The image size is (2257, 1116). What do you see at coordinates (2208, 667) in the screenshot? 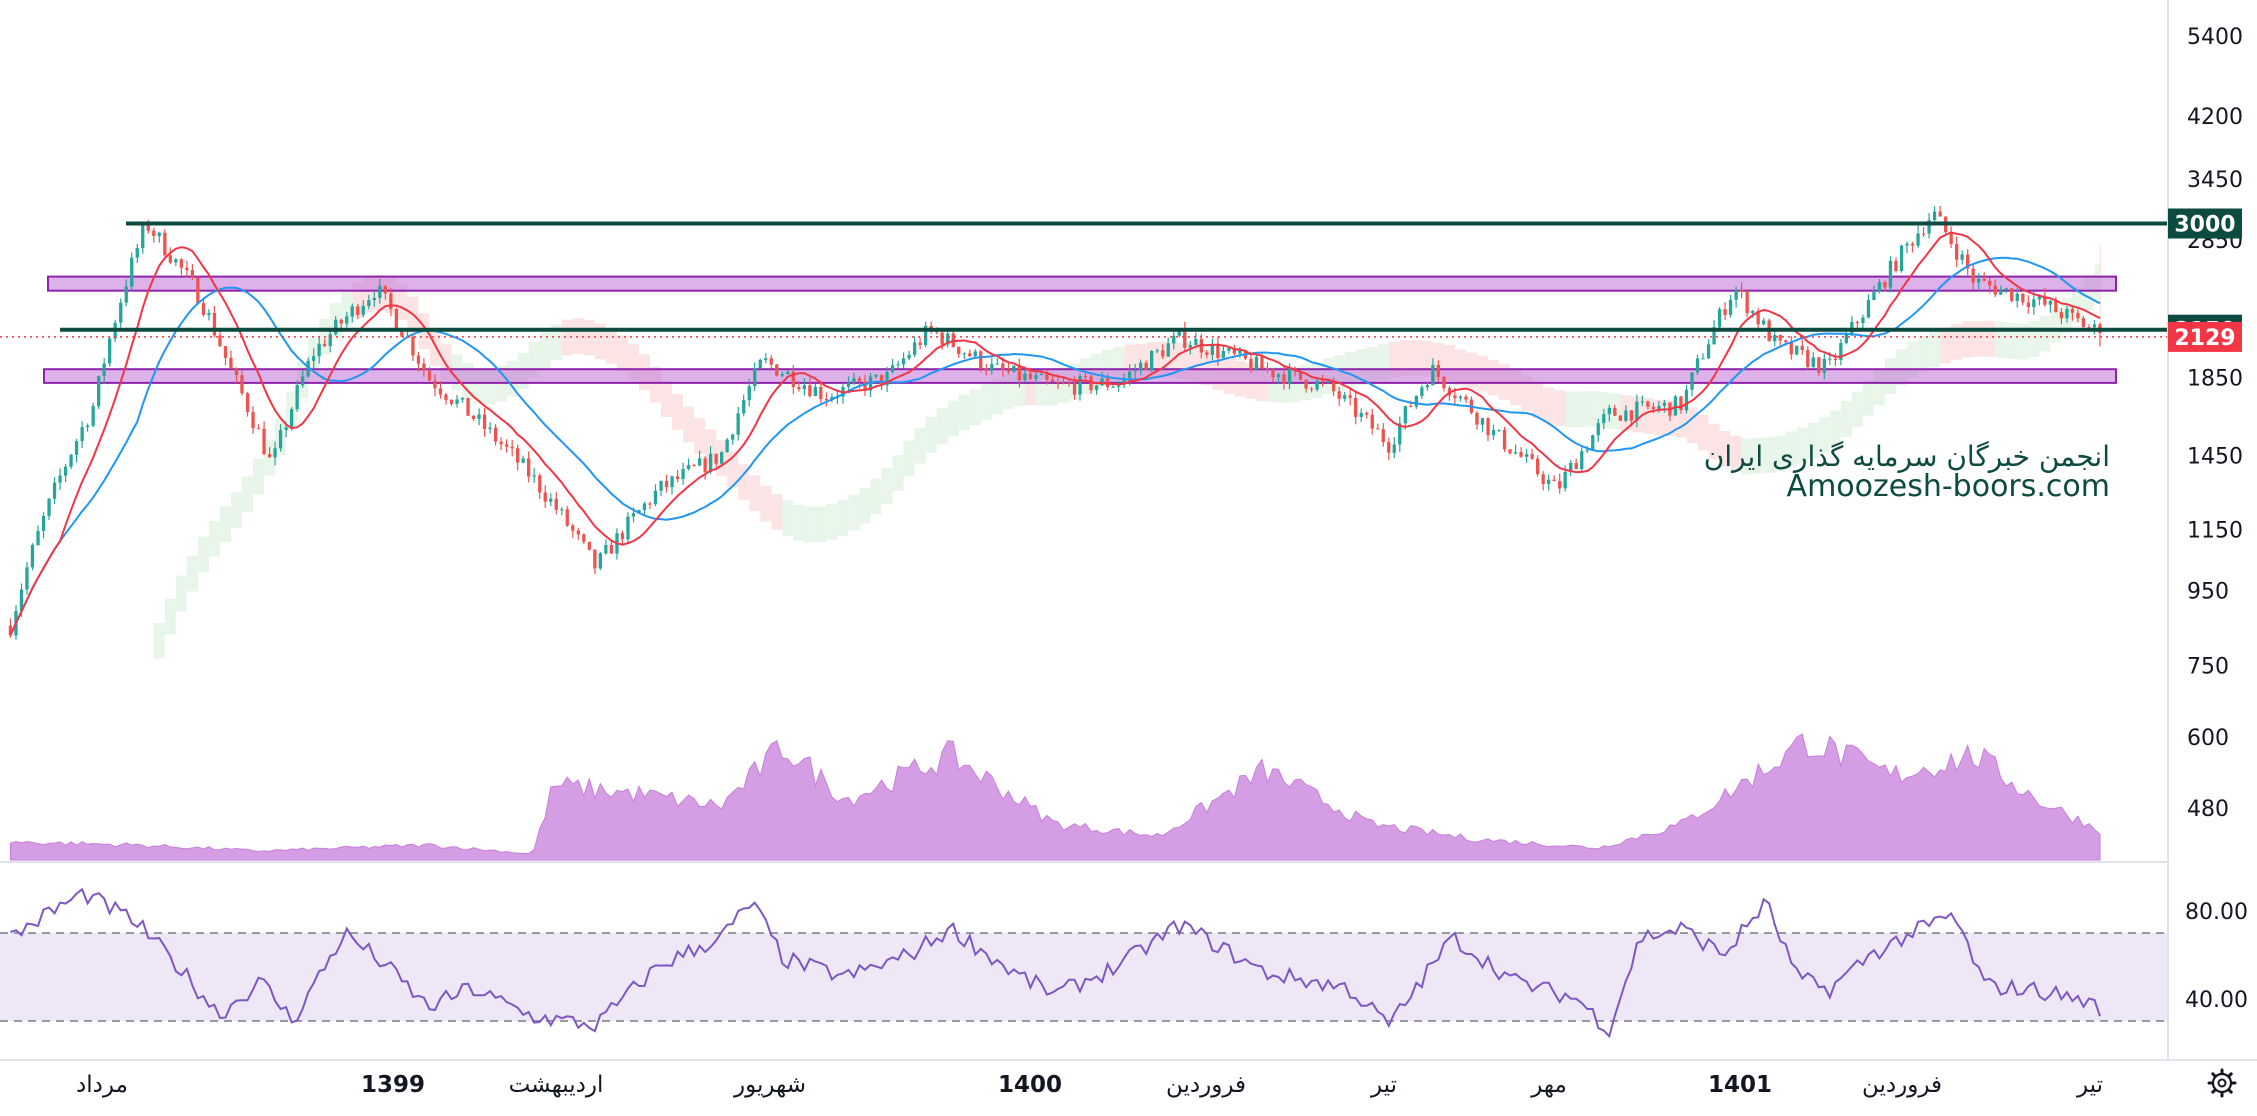
I see `price-tick: 750` at bounding box center [2208, 667].